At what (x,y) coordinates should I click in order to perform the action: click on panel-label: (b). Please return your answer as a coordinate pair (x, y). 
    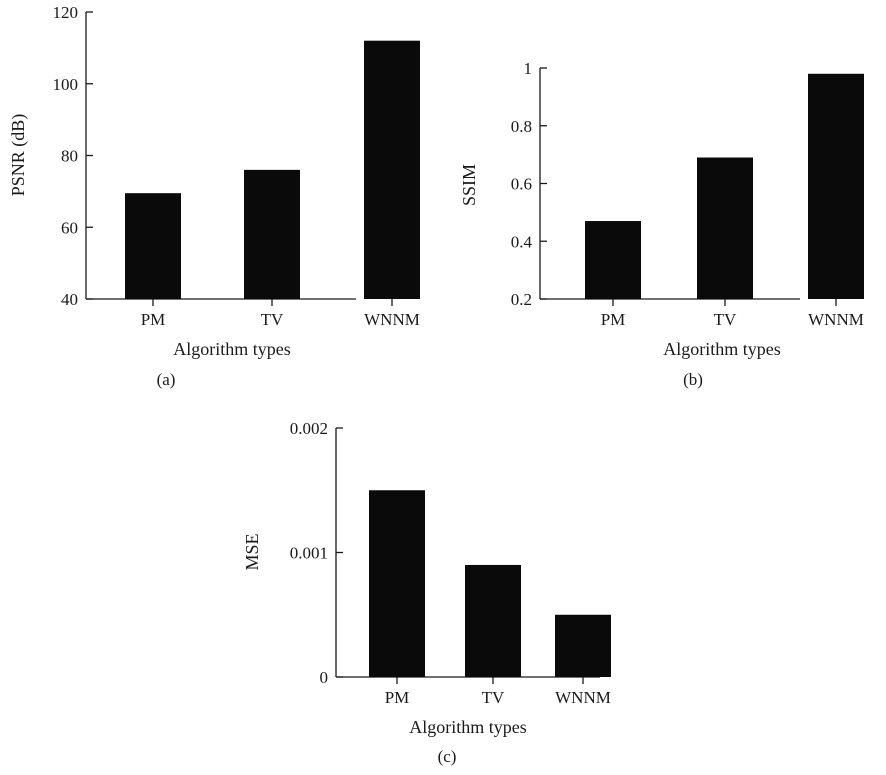
    Looking at the image, I should click on (693, 379).